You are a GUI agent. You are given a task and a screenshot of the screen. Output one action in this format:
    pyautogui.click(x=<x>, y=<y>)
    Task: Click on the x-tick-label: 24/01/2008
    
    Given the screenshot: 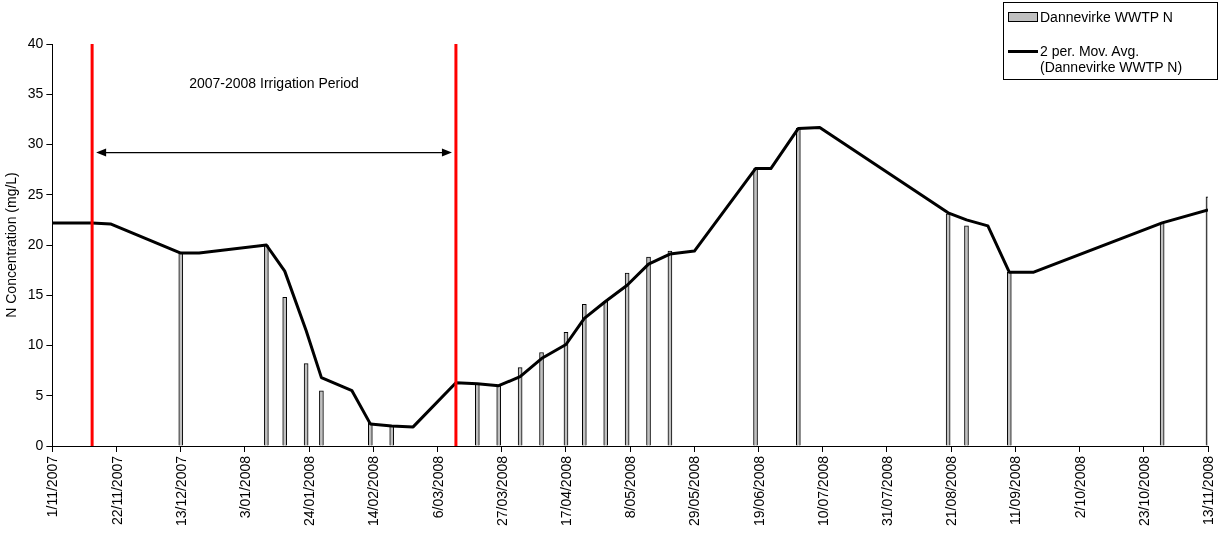 What is the action you would take?
    pyautogui.click(x=309, y=491)
    